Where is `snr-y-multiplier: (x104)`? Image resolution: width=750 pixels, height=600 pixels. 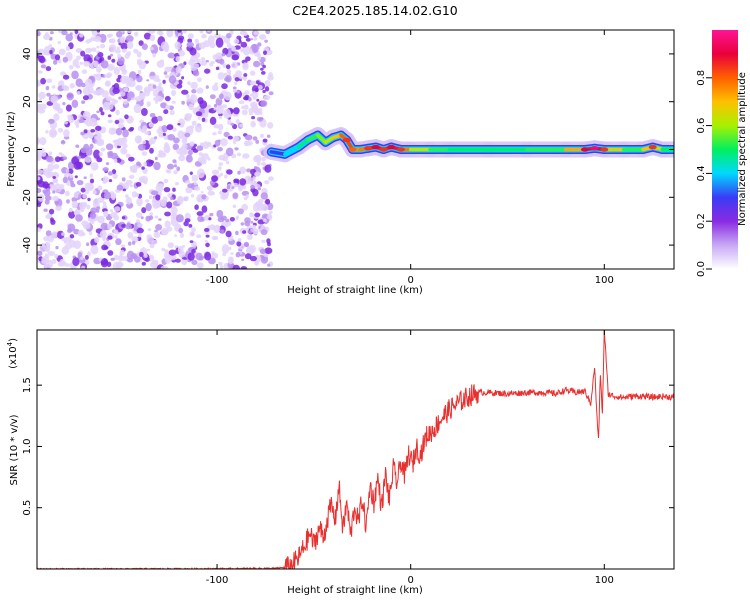 snr-y-multiplier: (x104) is located at coordinates (12, 353).